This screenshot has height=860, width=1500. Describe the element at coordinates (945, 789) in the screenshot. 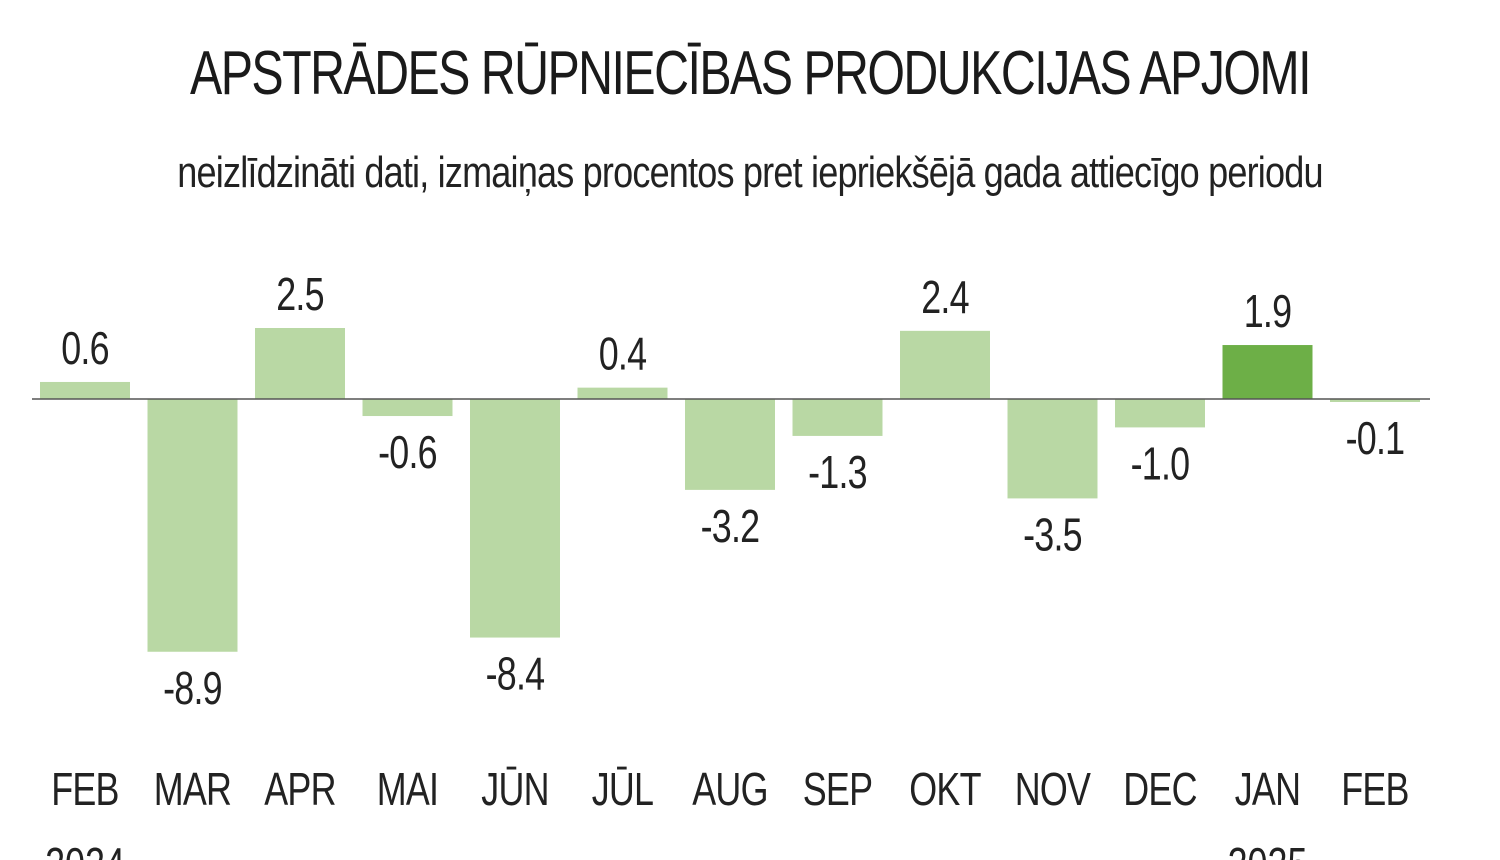

I see `category-label: OKT` at that location.